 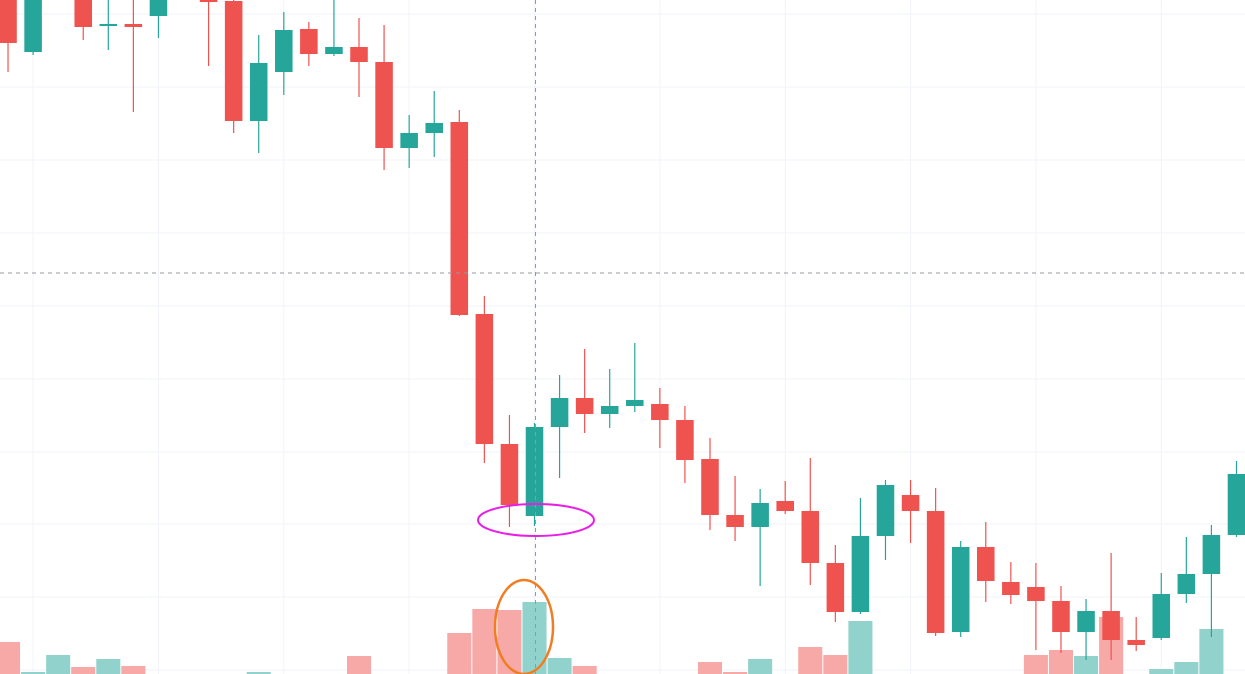 What do you see at coordinates (612, 638) in the screenshot?
I see `volume-layer` at bounding box center [612, 638].